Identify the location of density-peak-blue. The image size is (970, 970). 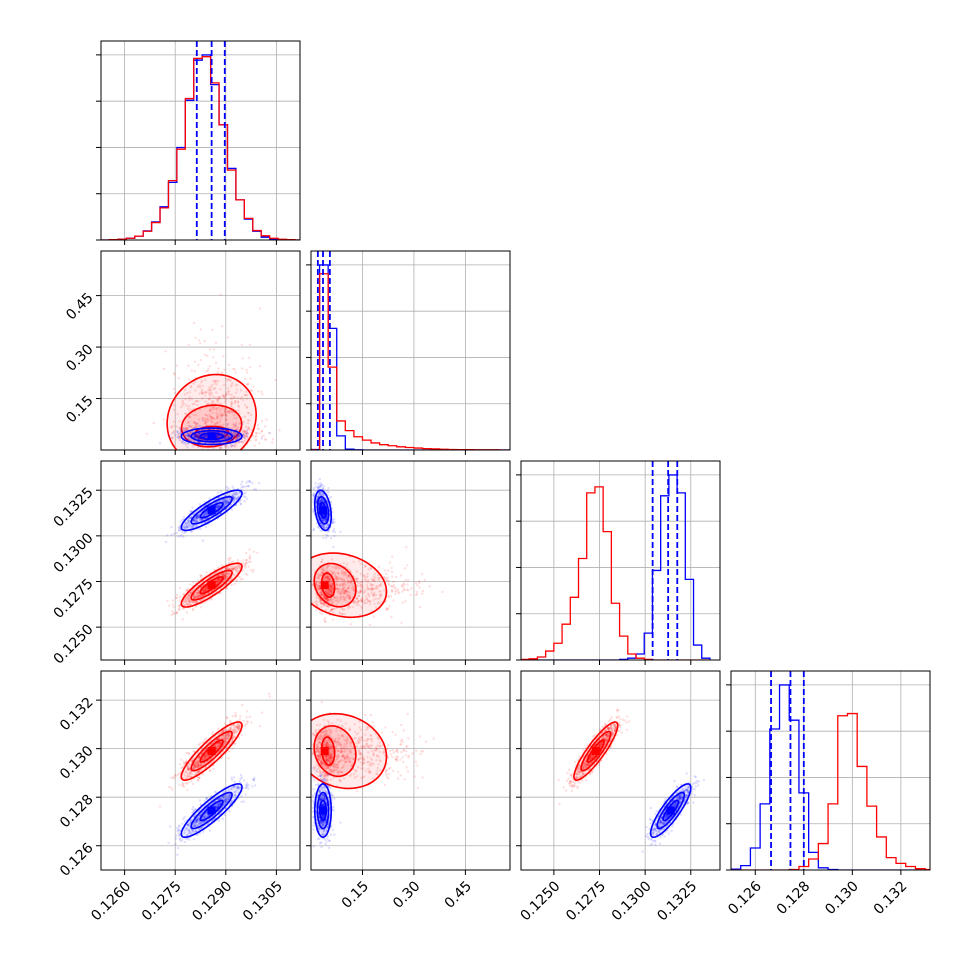
(211, 810).